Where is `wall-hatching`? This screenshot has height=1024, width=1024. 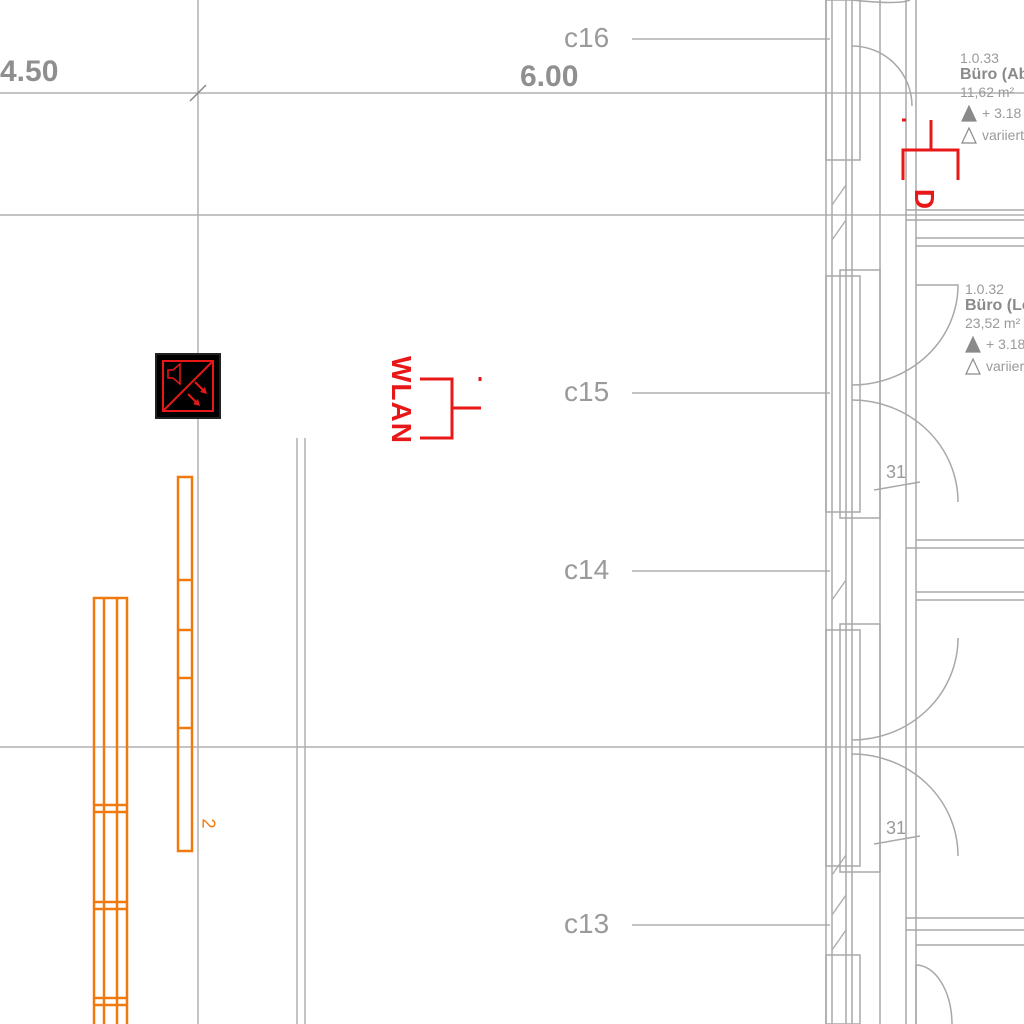 wall-hatching is located at coordinates (839, 567).